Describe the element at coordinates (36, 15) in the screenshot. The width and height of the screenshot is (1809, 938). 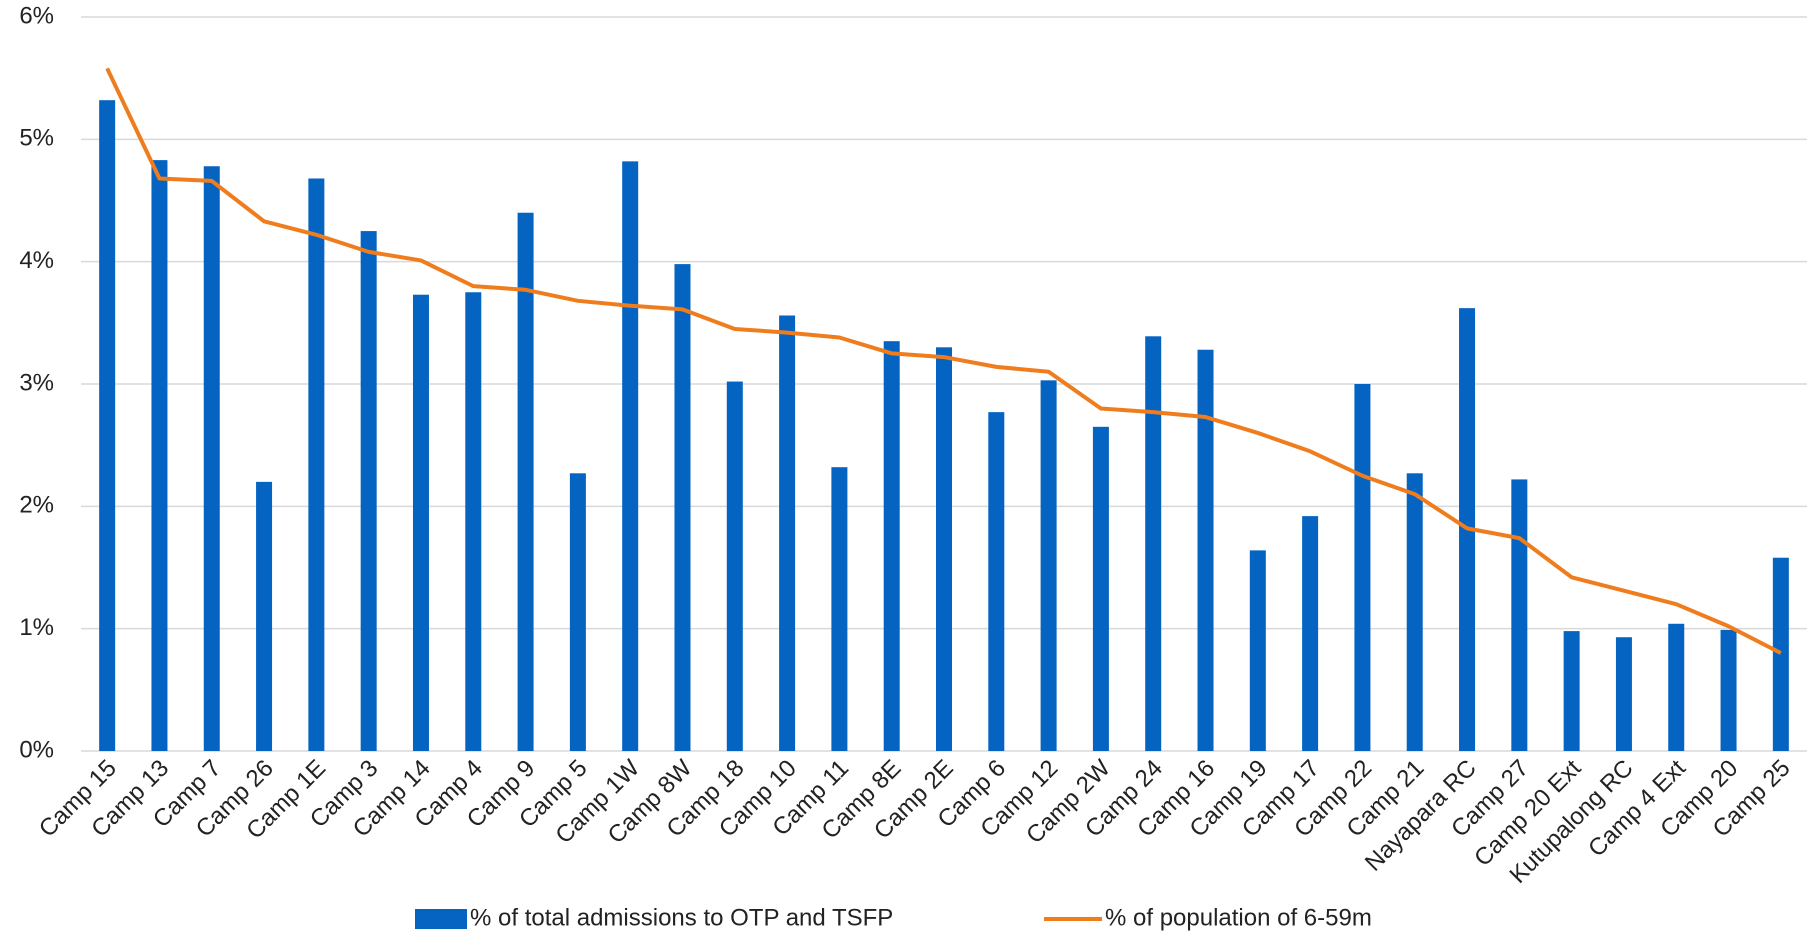
I see `y-tick-label: 6%` at that location.